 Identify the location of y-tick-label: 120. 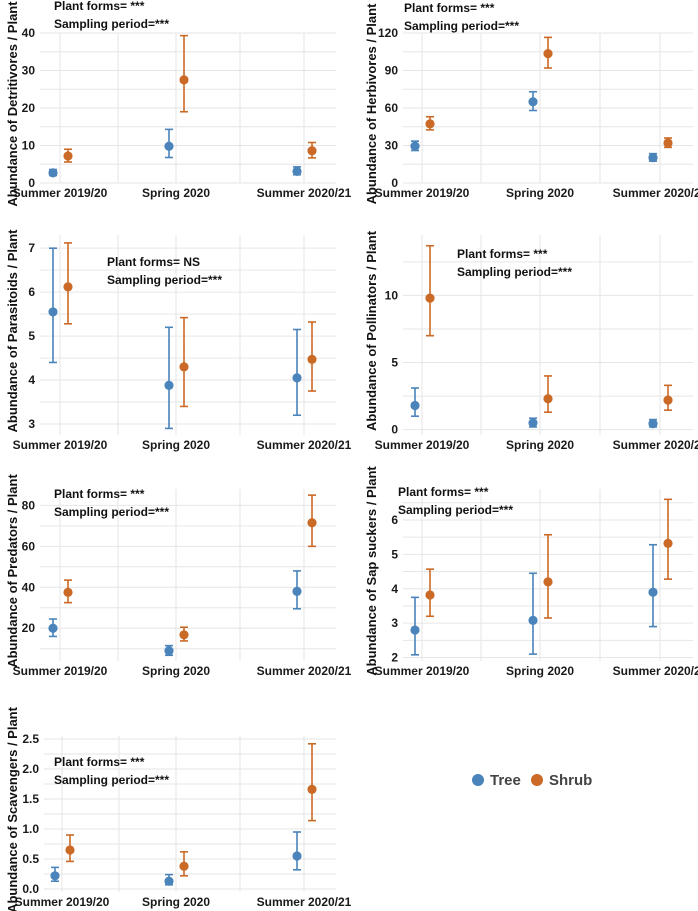
(388, 33).